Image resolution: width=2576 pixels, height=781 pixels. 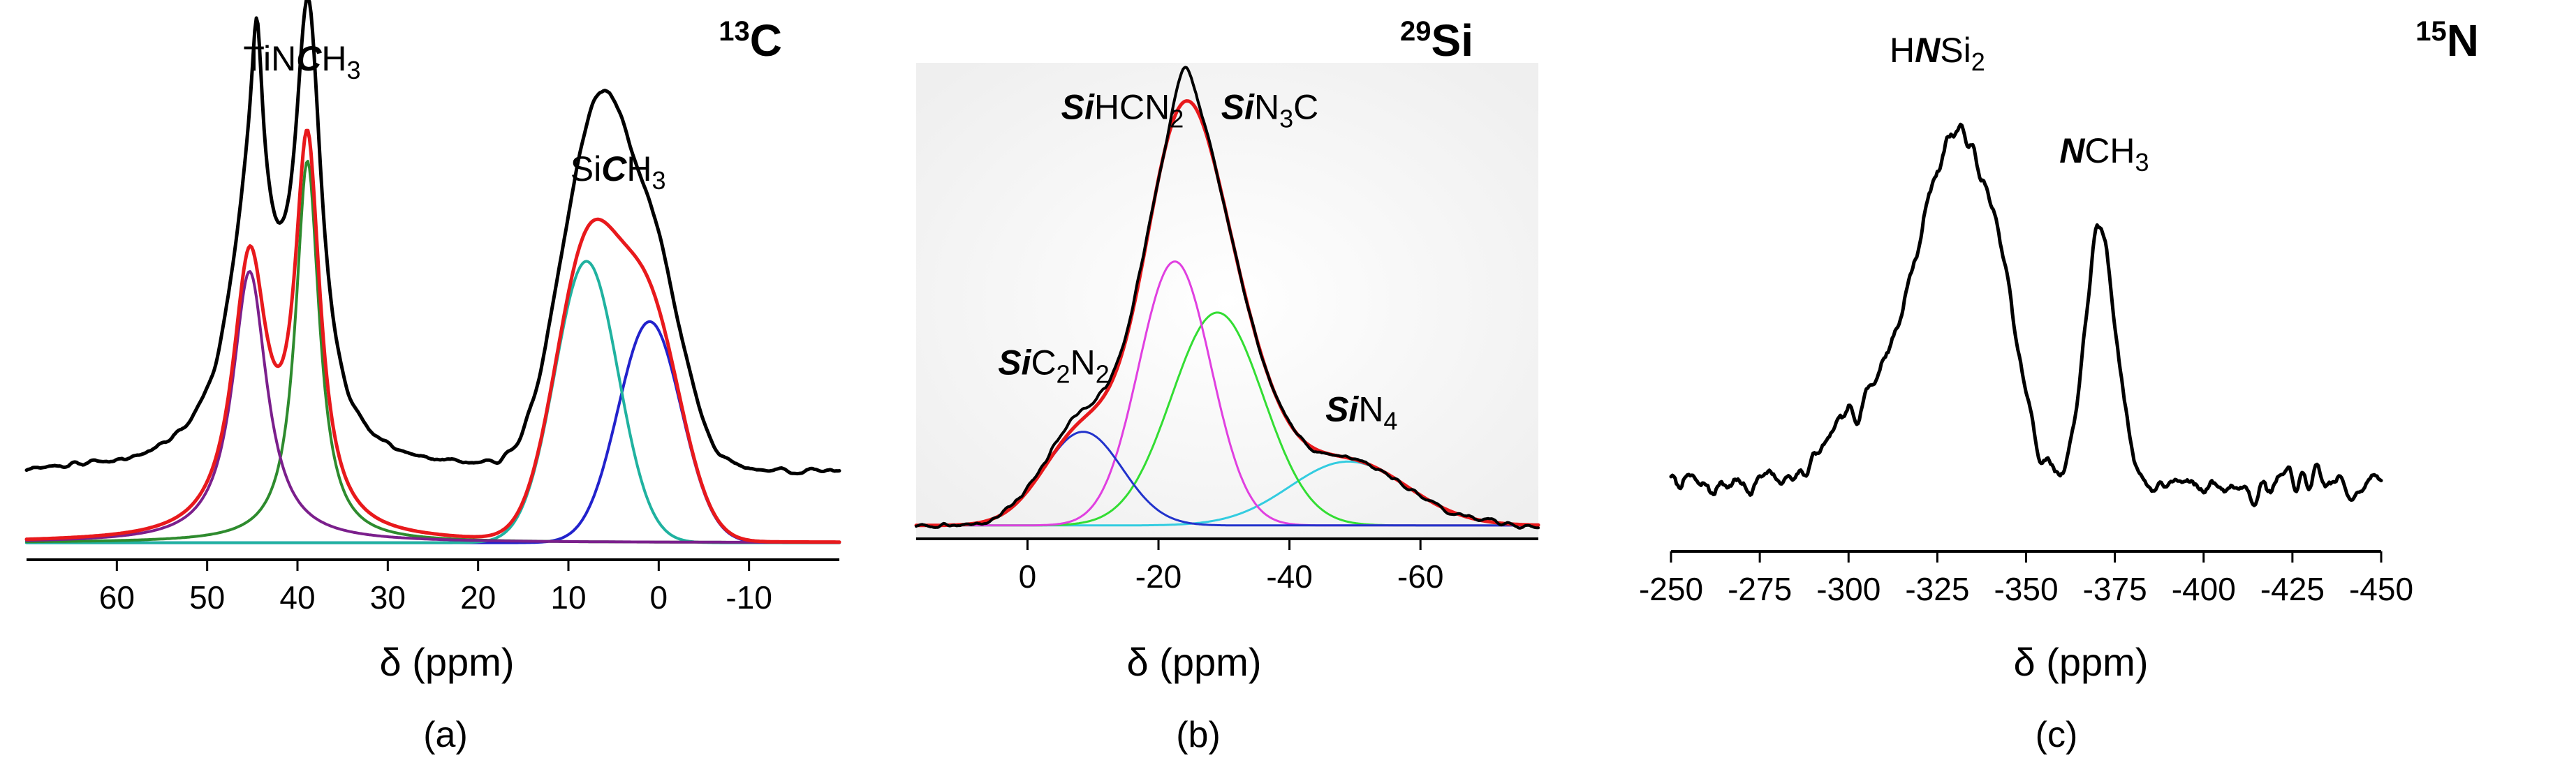 What do you see at coordinates (1198, 735) in the screenshot?
I see `panel-label: (b)` at bounding box center [1198, 735].